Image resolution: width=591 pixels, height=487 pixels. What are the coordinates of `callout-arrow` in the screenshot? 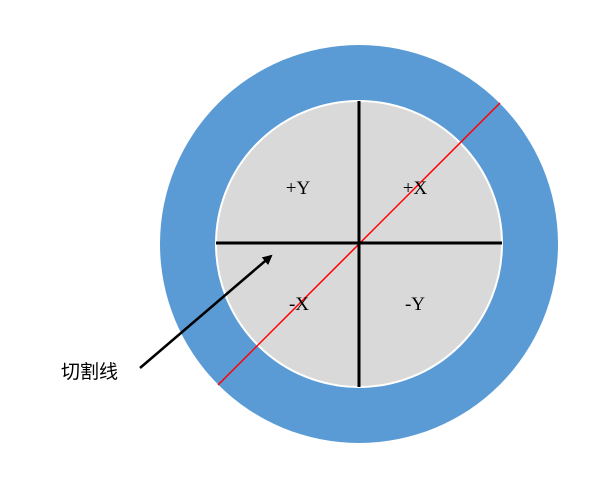 It's located at (206, 311).